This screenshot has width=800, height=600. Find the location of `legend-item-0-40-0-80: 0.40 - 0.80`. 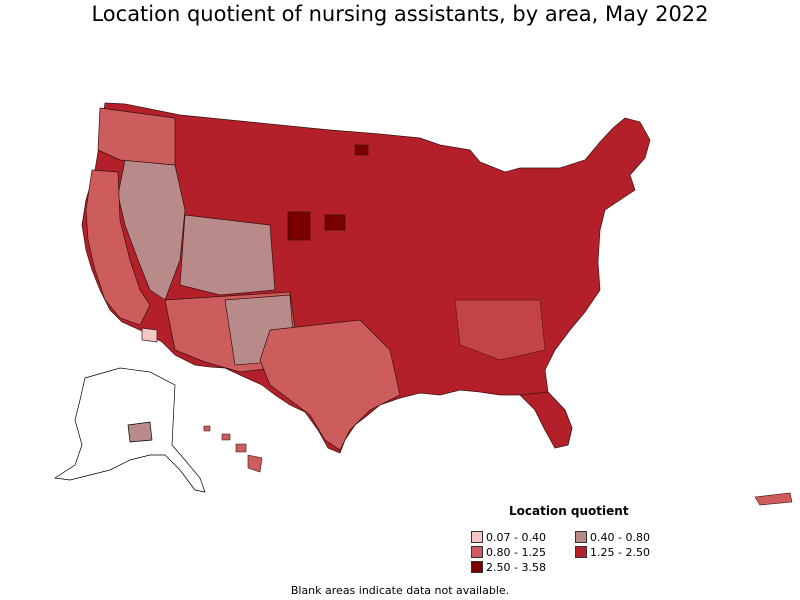

legend-item-0-40-0-80: 0.40 - 0.80 is located at coordinates (612, 537).